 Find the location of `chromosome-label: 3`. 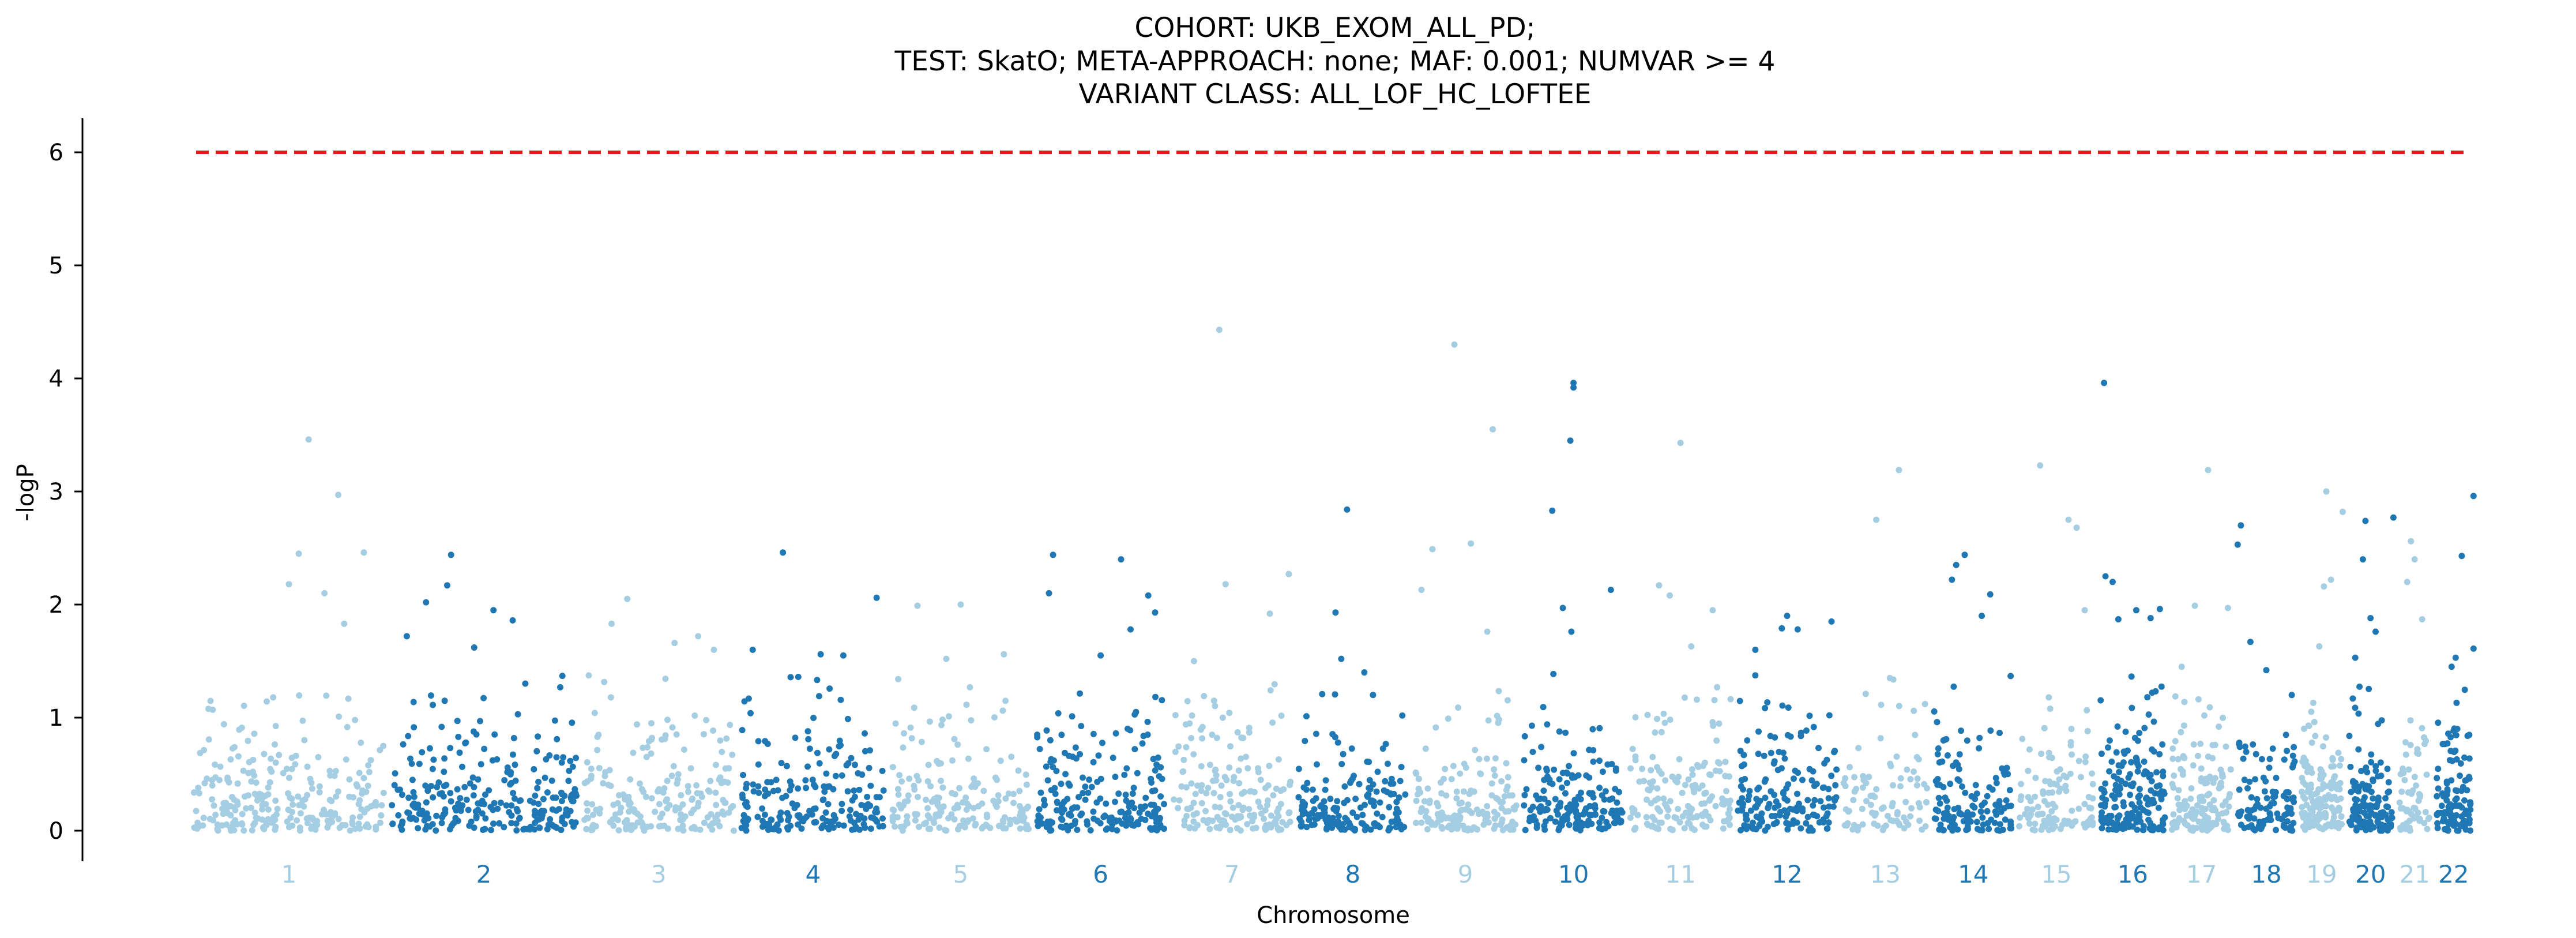

chromosome-label: 3 is located at coordinates (659, 874).